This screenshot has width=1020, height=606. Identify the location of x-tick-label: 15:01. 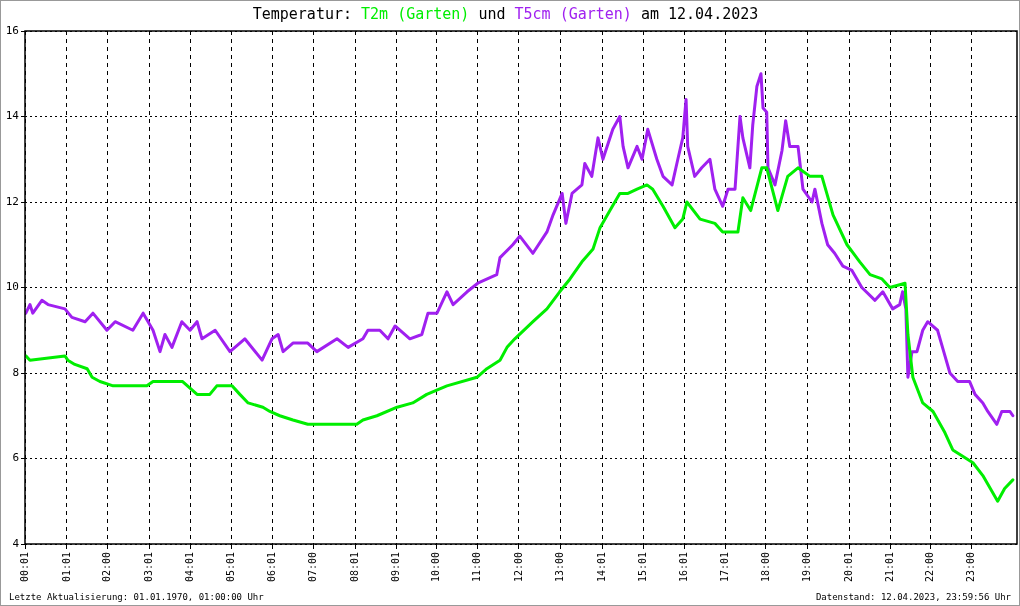
(642, 567).